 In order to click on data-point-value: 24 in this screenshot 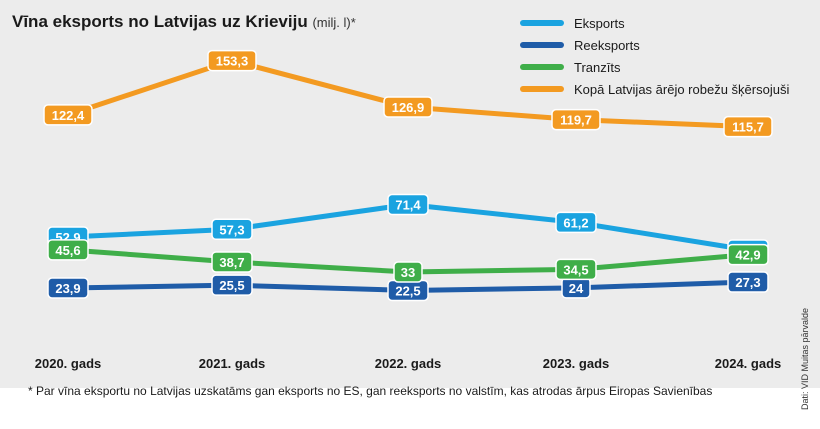, I will do `click(576, 288)`.